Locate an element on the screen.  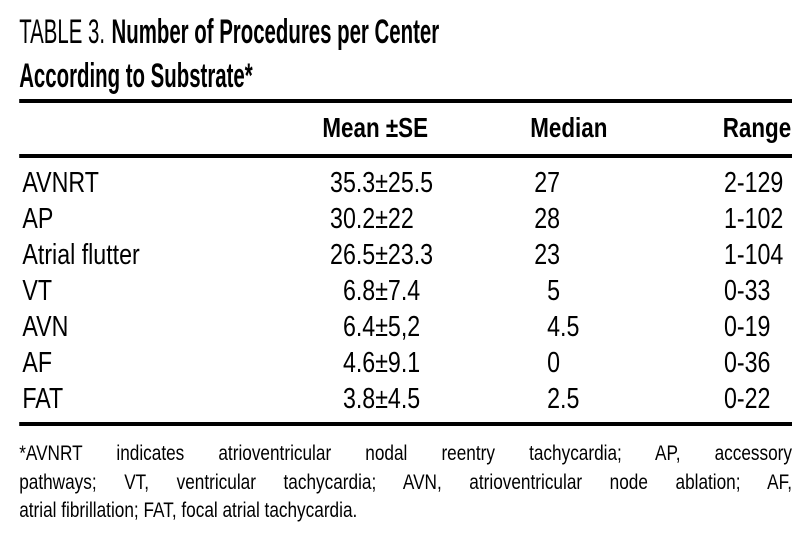
mean-value: 3.8 is located at coordinates (359, 399).